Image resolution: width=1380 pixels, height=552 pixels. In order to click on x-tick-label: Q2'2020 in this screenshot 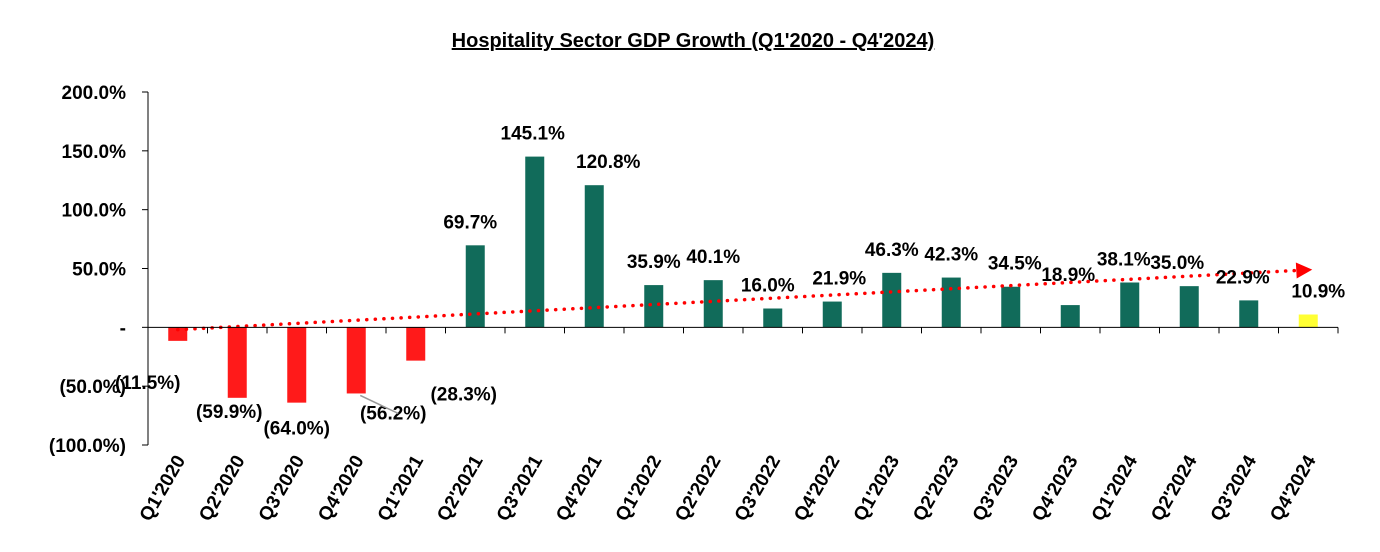, I will do `click(222, 488)`.